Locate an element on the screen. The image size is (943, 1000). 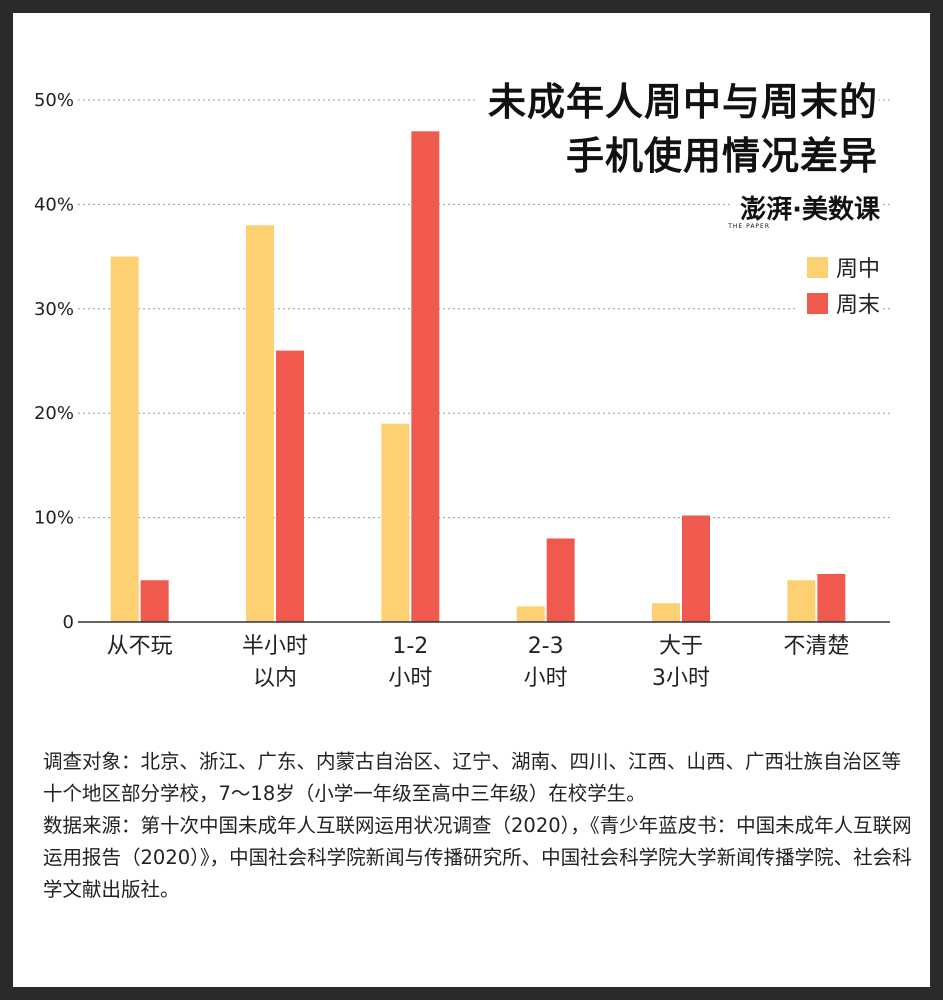
x-category-label-1-1: 以内 is located at coordinates (275, 678).